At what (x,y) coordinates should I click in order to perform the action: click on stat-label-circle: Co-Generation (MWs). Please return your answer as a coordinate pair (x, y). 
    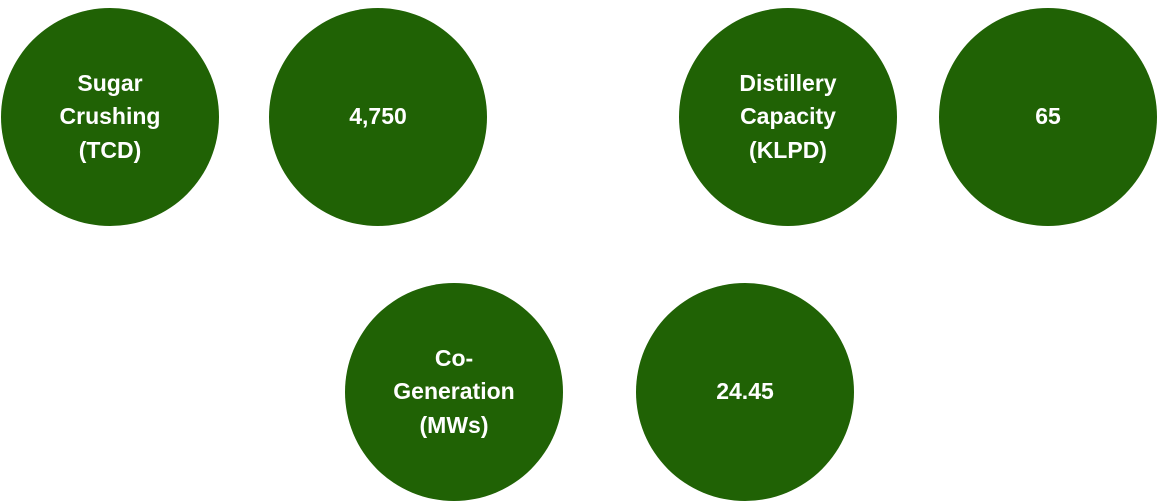
    Looking at the image, I should click on (454, 392).